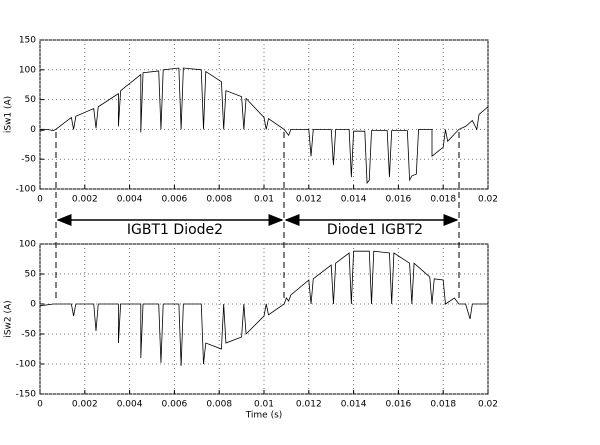 This screenshot has width=600, height=445. What do you see at coordinates (264, 416) in the screenshot?
I see `x-axis-label: Time (s)` at bounding box center [264, 416].